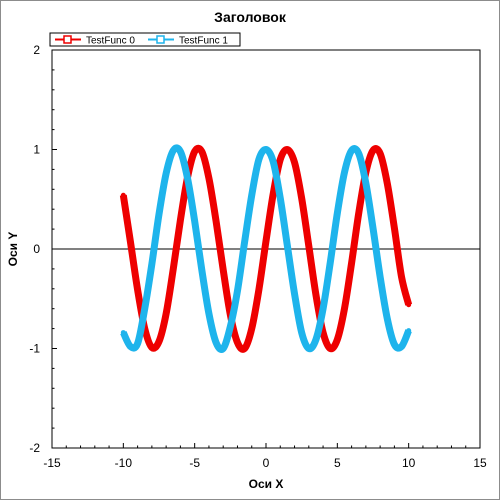  Describe the element at coordinates (52, 463) in the screenshot. I see `x-tick-label: -15` at that location.